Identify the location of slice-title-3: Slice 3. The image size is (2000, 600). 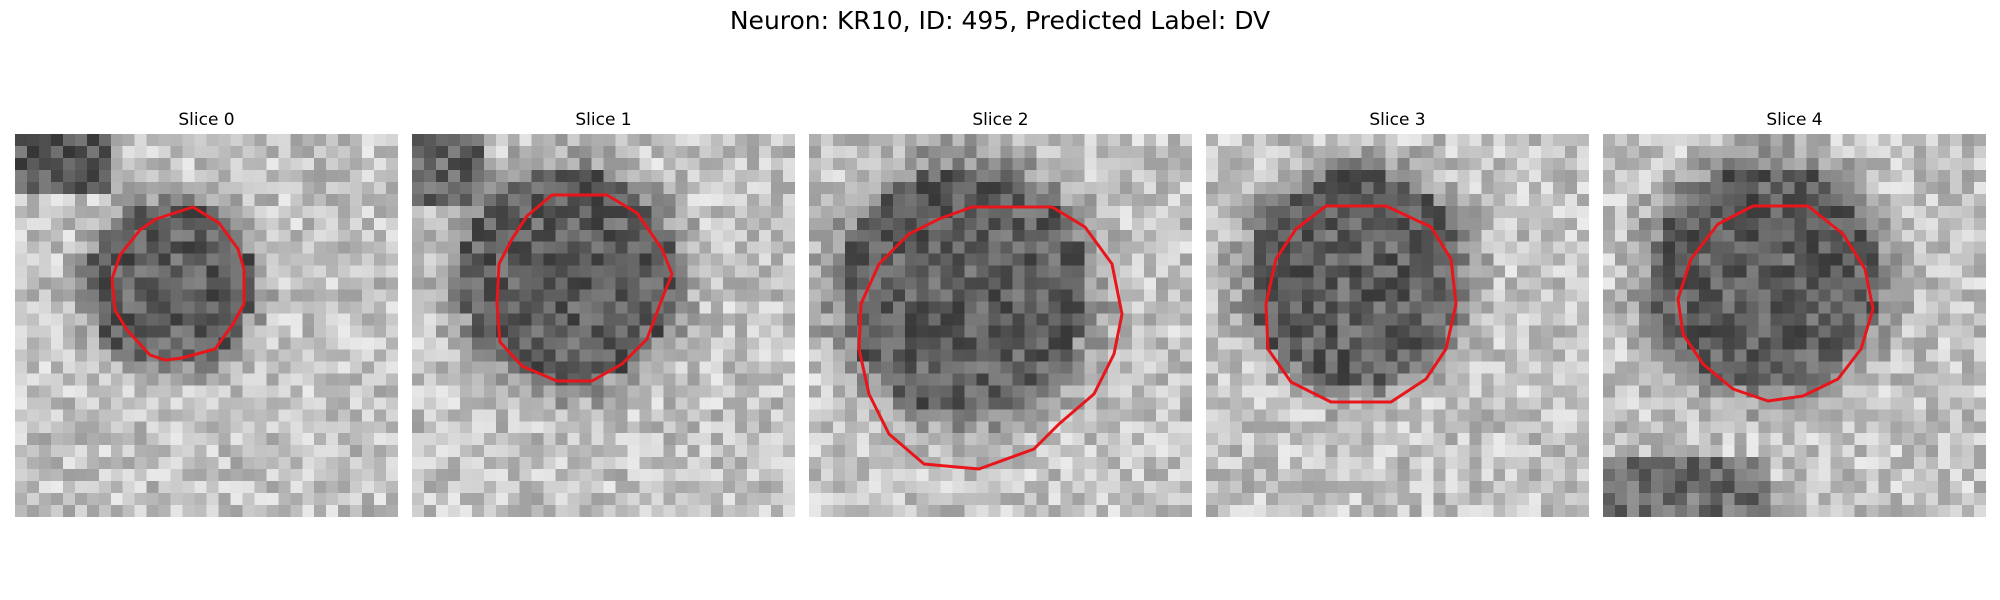
(1397, 120).